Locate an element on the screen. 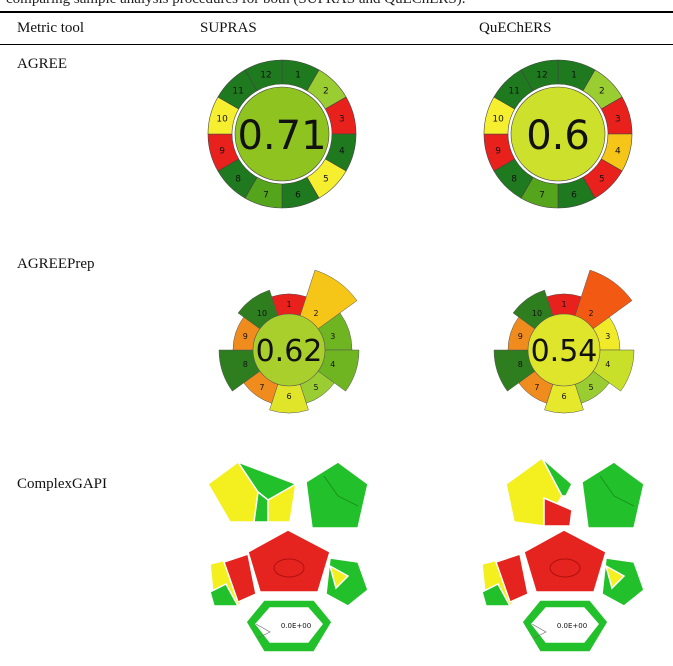 The width and height of the screenshot is (673, 666). table-header-rule is located at coordinates (336, 44).